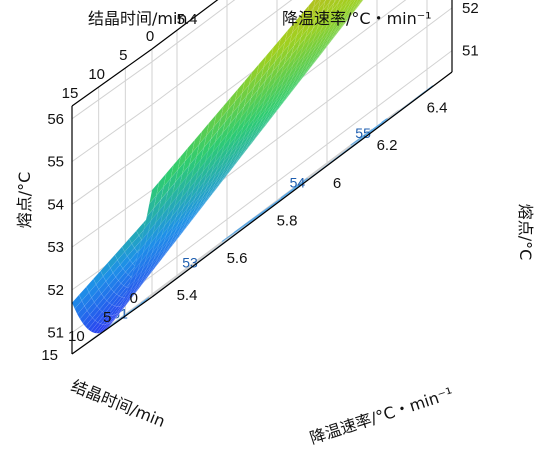  I want to click on y-tick-bottom: 5.8, so click(287, 220).